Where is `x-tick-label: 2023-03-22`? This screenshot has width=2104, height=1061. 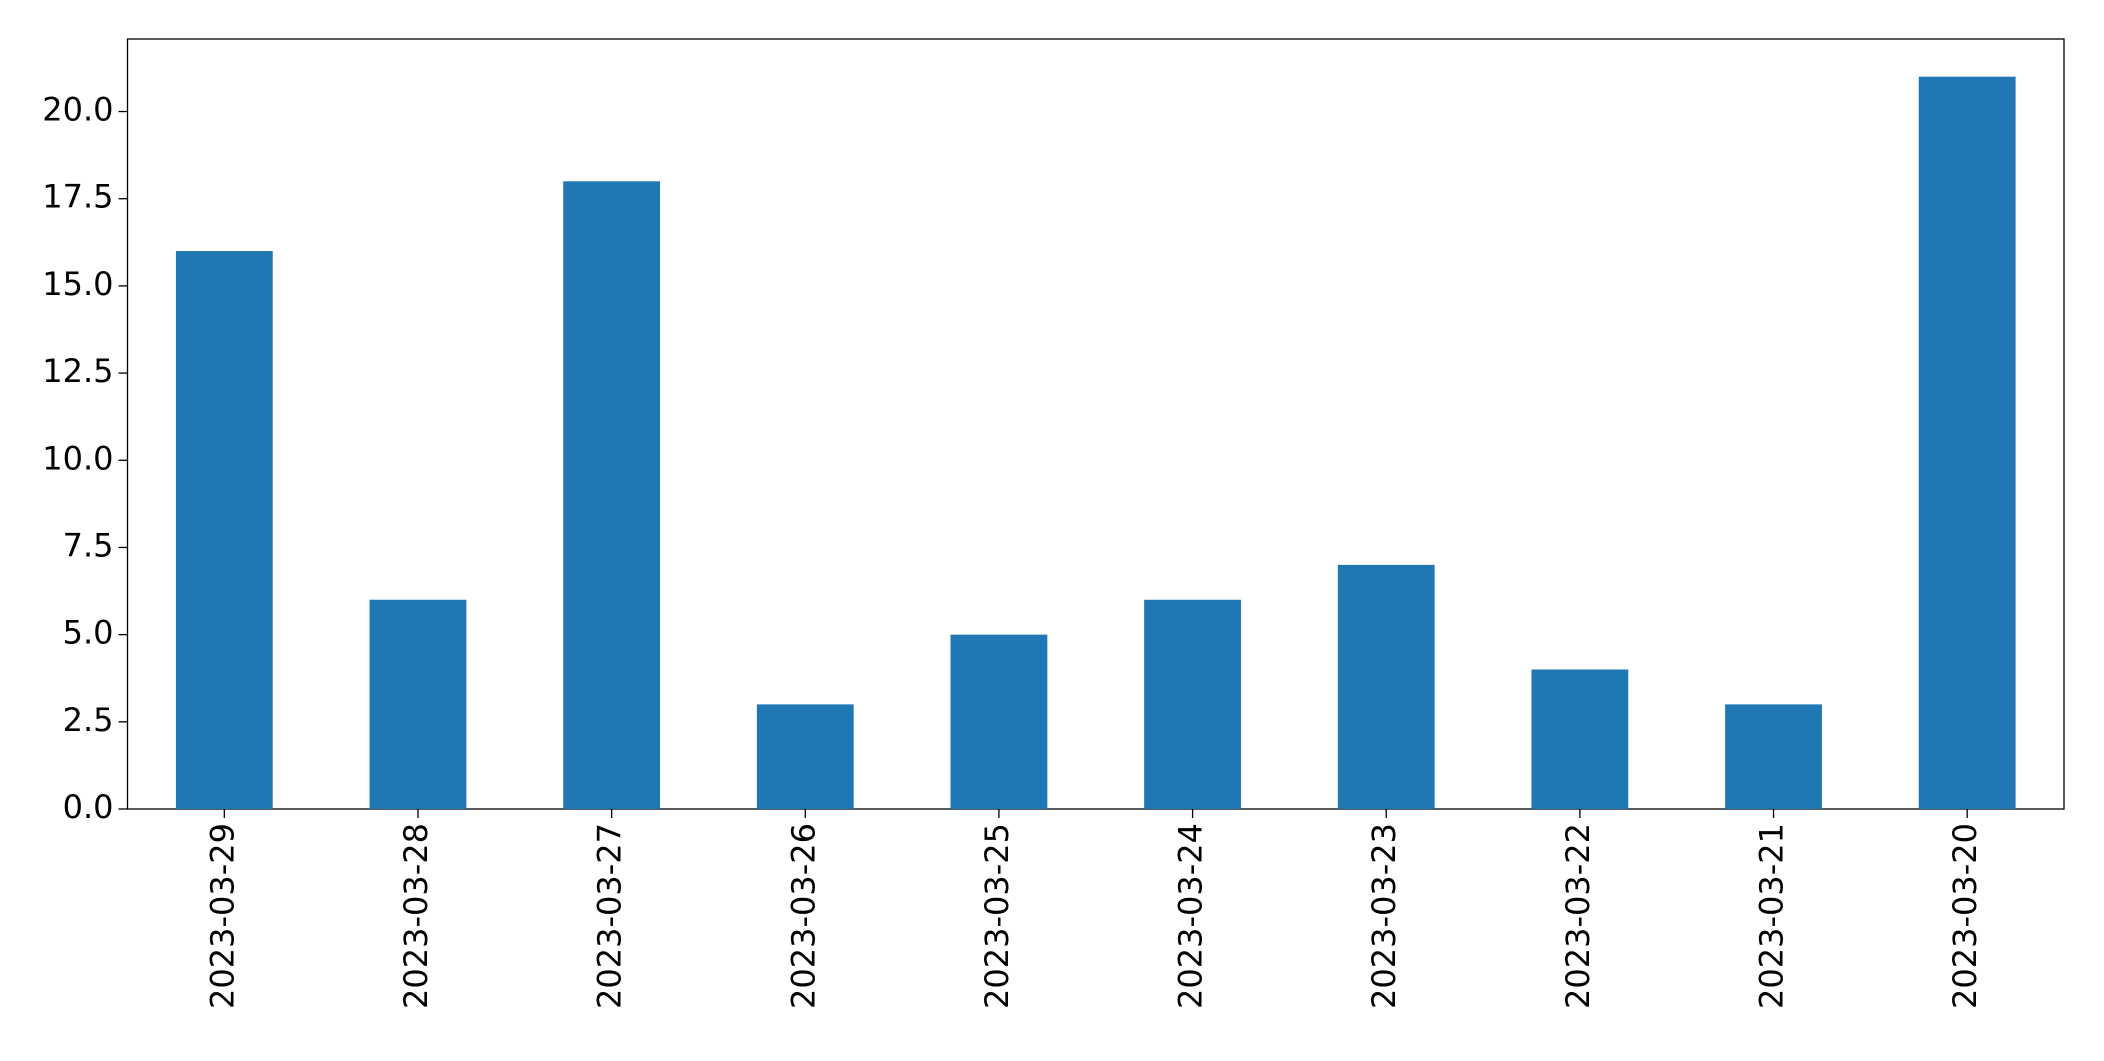 x-tick-label: 2023-03-22 is located at coordinates (1578, 916).